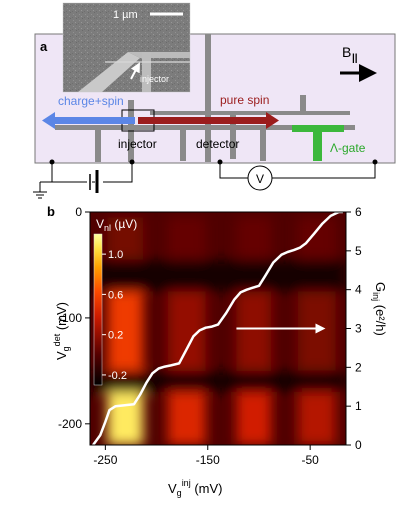  What do you see at coordinates (51, 211) in the screenshot?
I see `panel-b-label: b` at bounding box center [51, 211].